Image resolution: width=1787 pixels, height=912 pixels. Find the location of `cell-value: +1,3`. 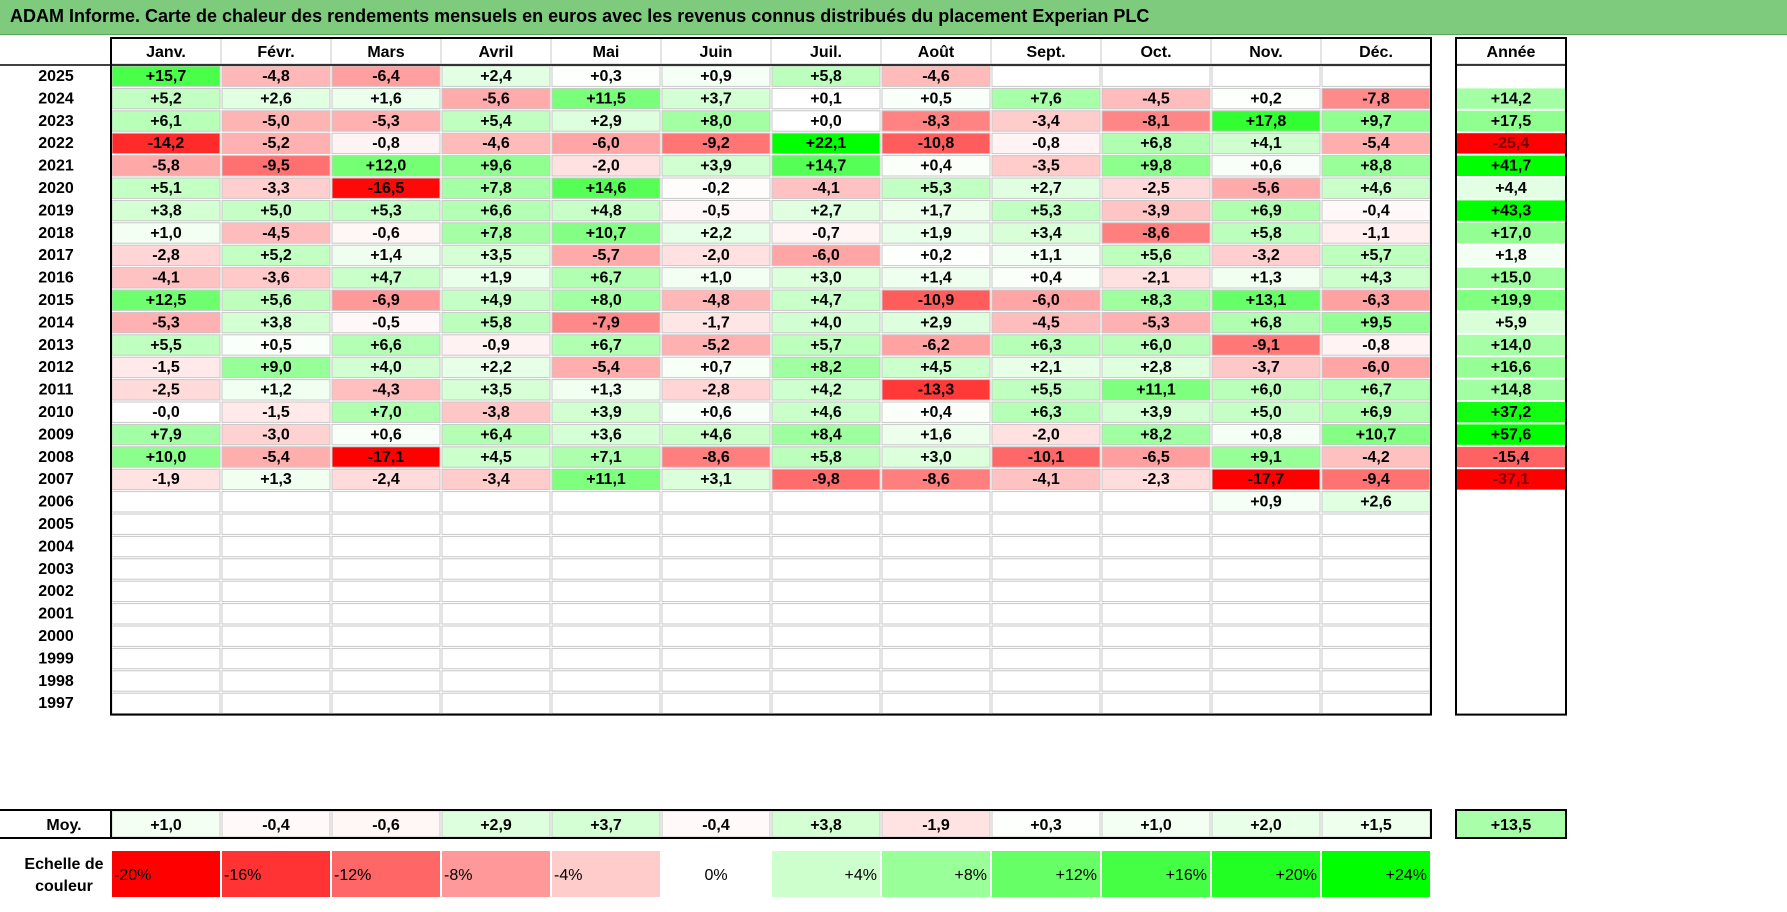

cell-value: +1,3 is located at coordinates (606, 390).